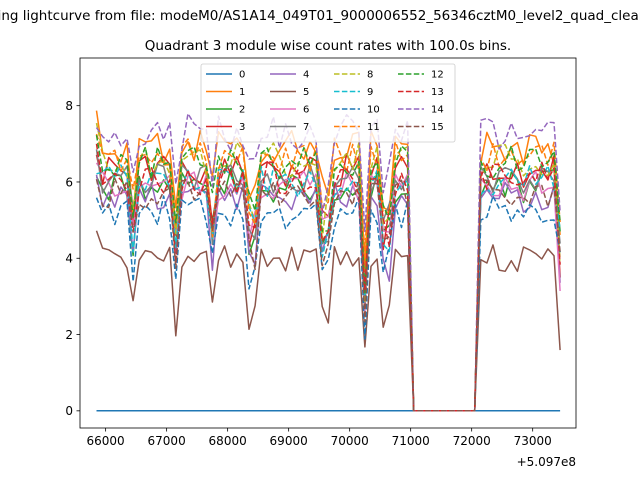  Describe the element at coordinates (373, 127) in the screenshot. I see `legend-label-11: 11` at that location.